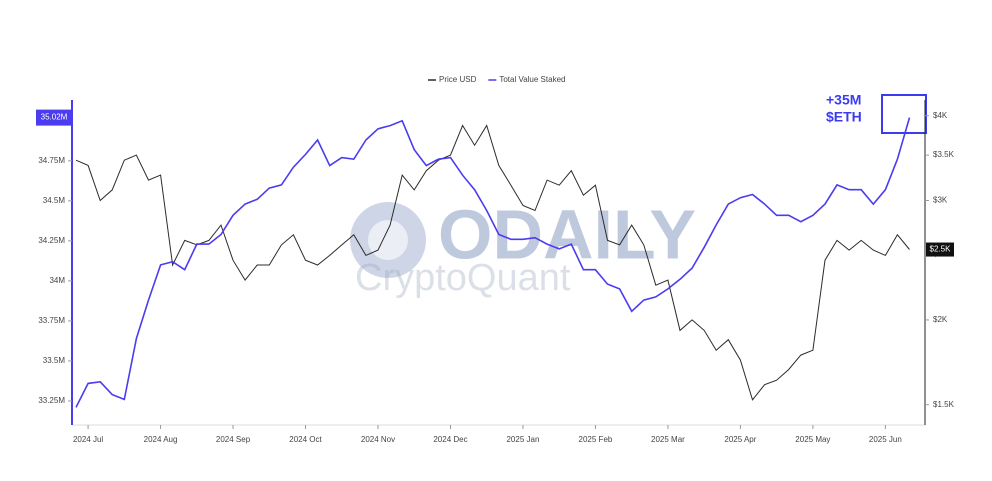  Describe the element at coordinates (532, 79) in the screenshot. I see `legend-label: Total Value Staked` at that location.